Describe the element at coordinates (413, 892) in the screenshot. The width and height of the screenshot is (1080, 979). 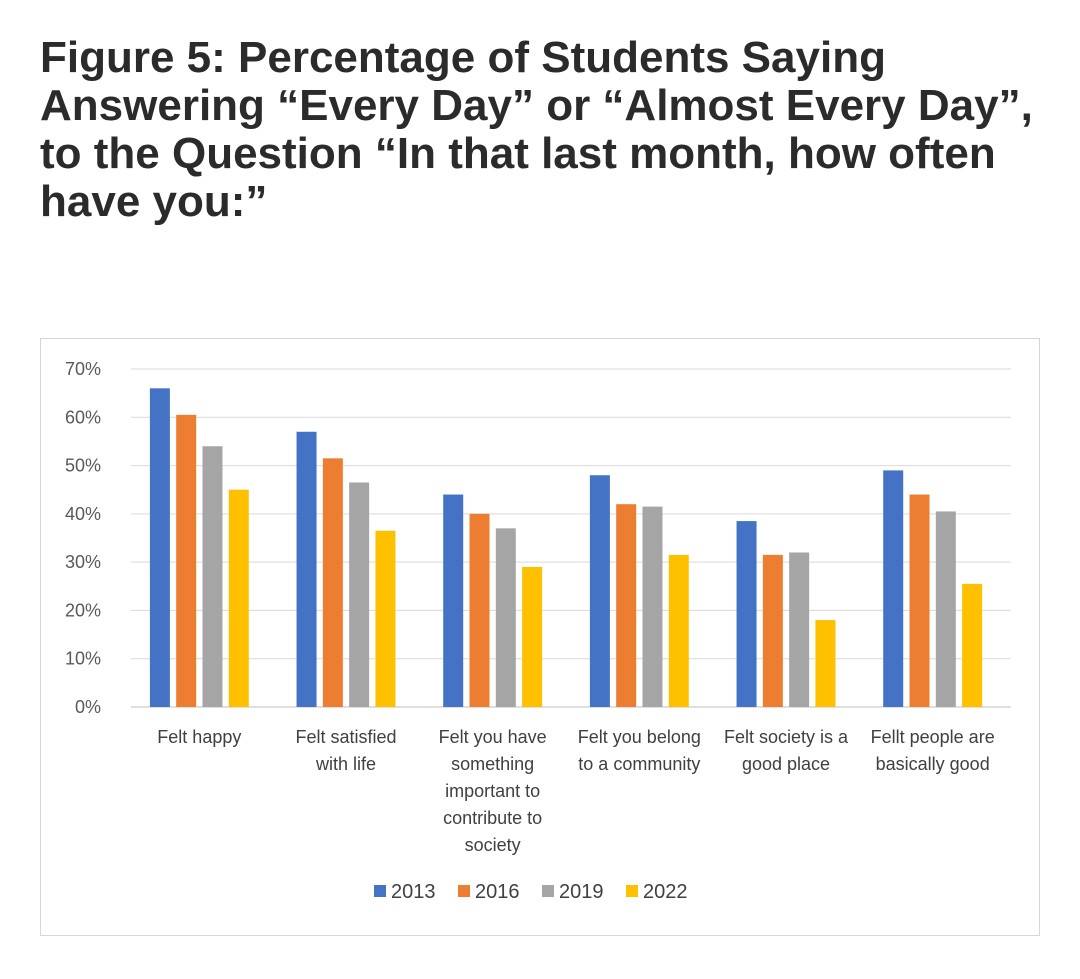
I see `legend-label: 2013` at that location.